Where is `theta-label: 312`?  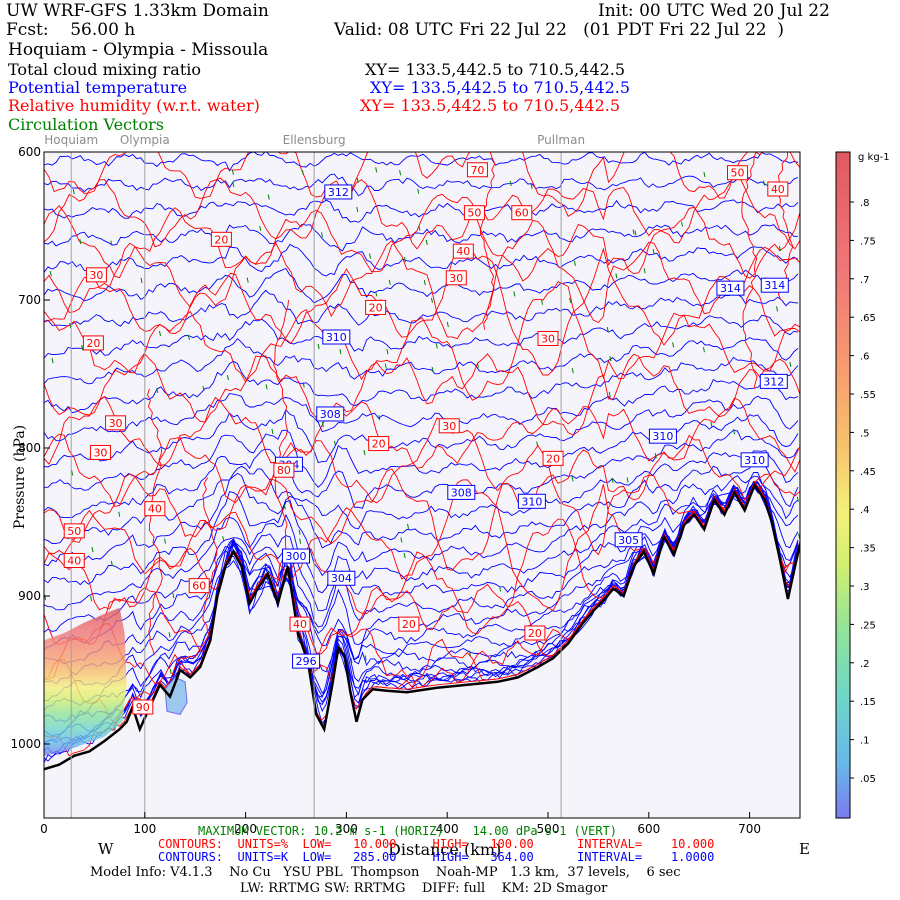
theta-label: 312 is located at coordinates (338, 192).